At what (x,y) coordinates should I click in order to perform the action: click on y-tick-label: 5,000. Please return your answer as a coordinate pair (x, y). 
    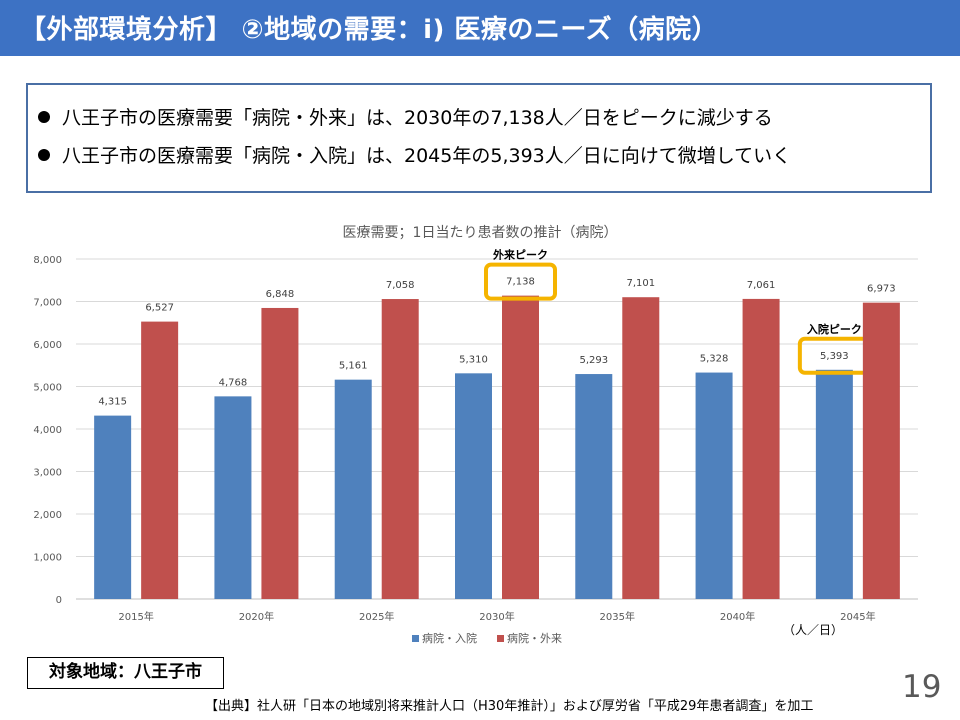
    Looking at the image, I should click on (47, 388).